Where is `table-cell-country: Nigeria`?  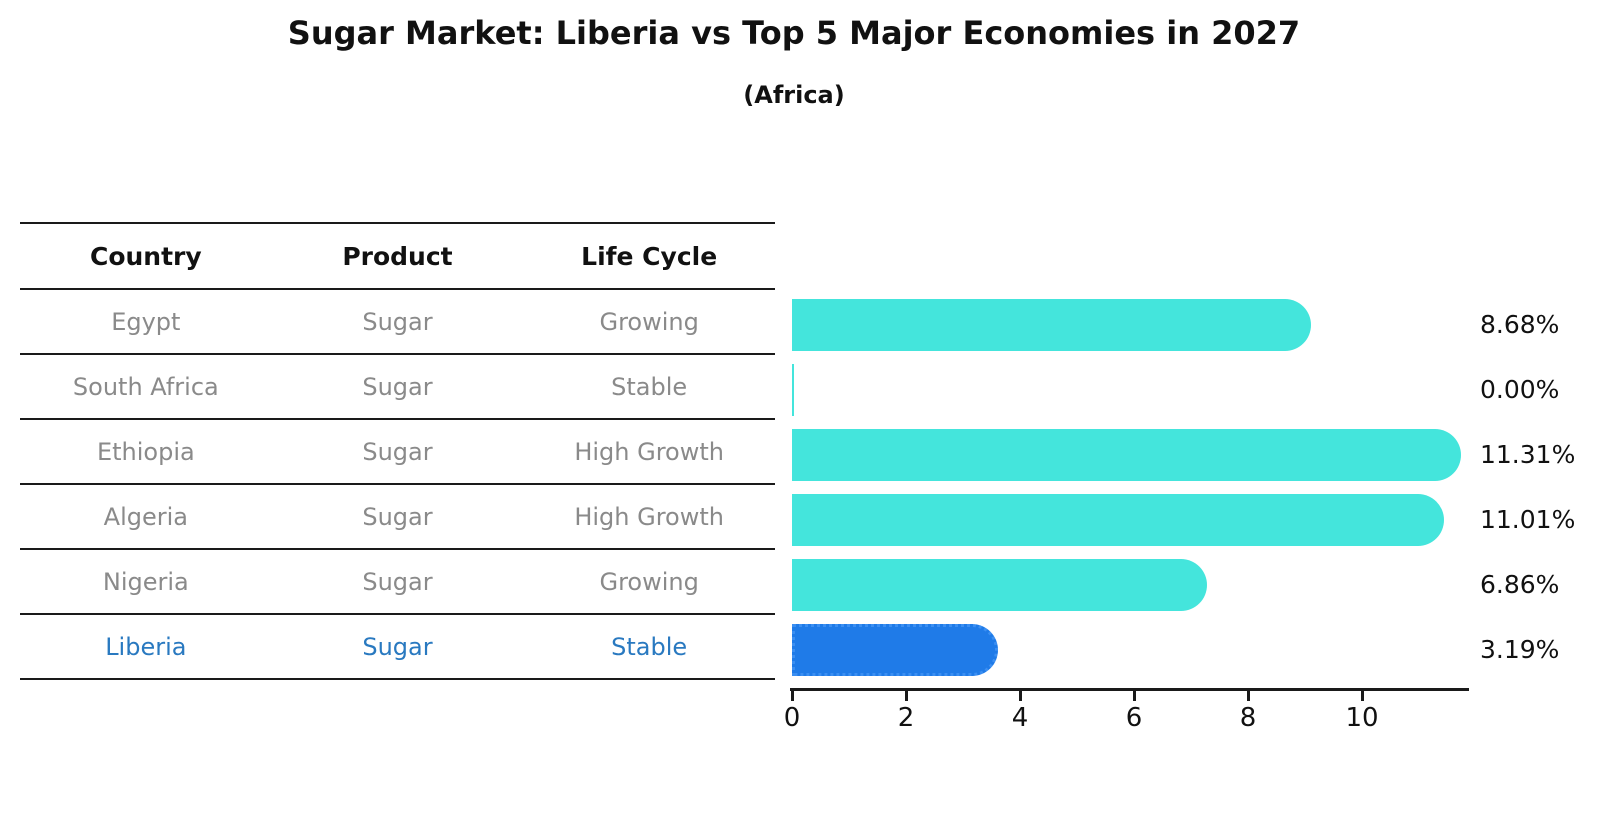
table-cell-country: Nigeria is located at coordinates (146, 581).